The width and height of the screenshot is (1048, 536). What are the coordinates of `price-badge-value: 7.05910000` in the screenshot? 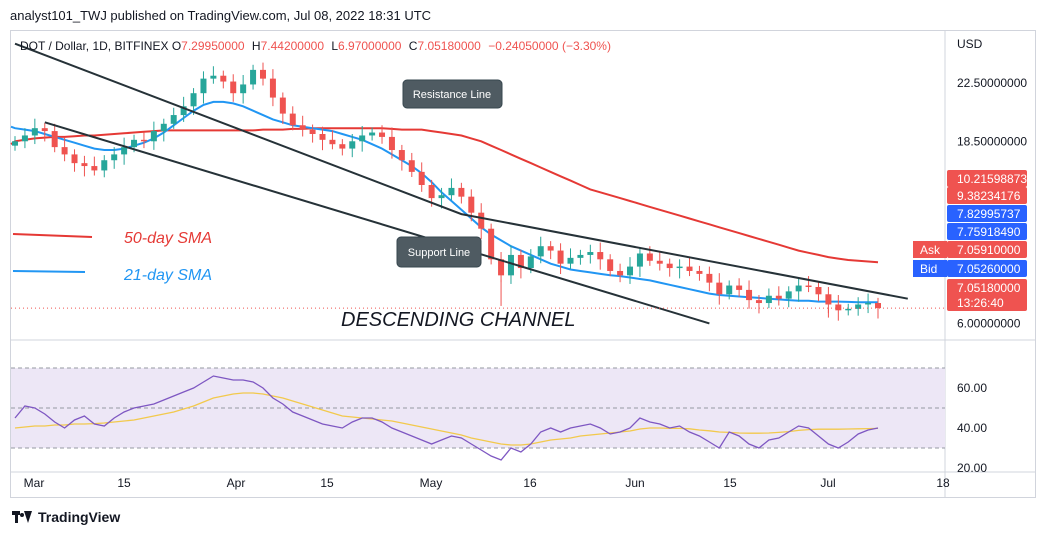 It's located at (989, 250).